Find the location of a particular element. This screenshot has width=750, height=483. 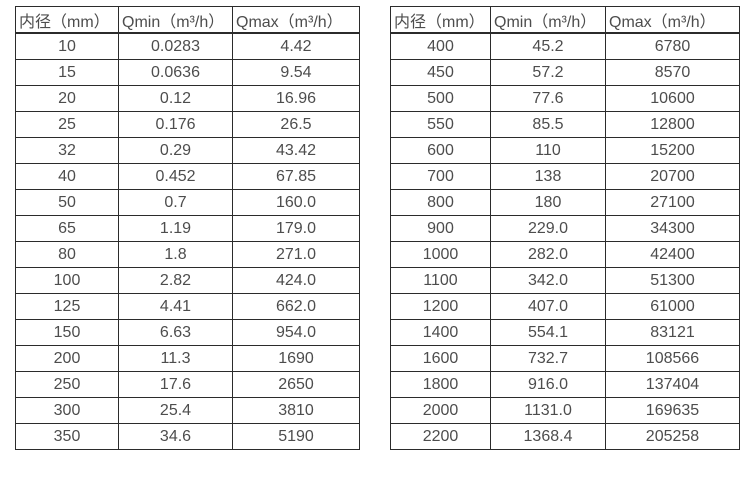

table-cell: 150 is located at coordinates (67, 332).